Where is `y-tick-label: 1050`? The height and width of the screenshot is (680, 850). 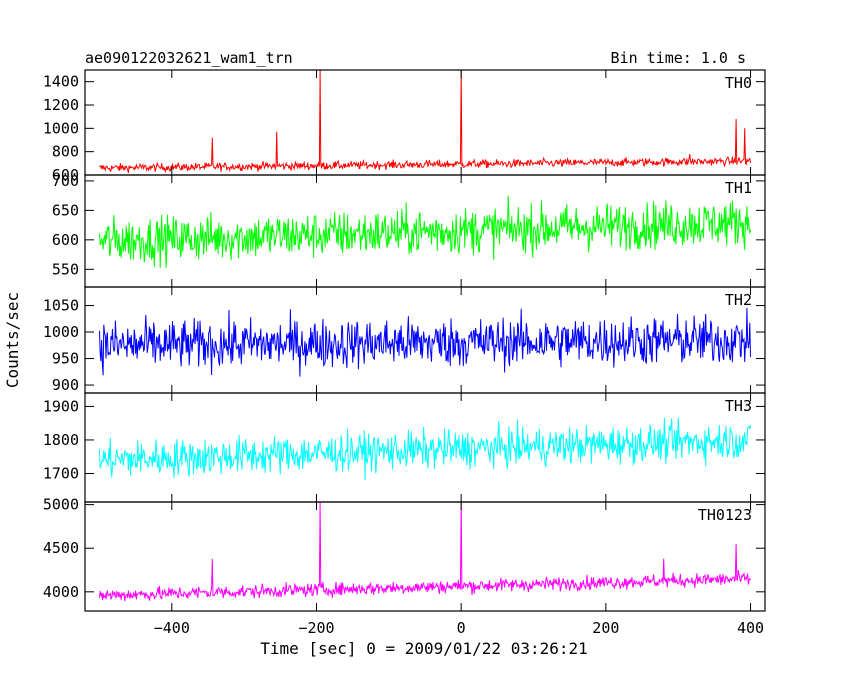 y-tick-label: 1050 is located at coordinates (61, 306).